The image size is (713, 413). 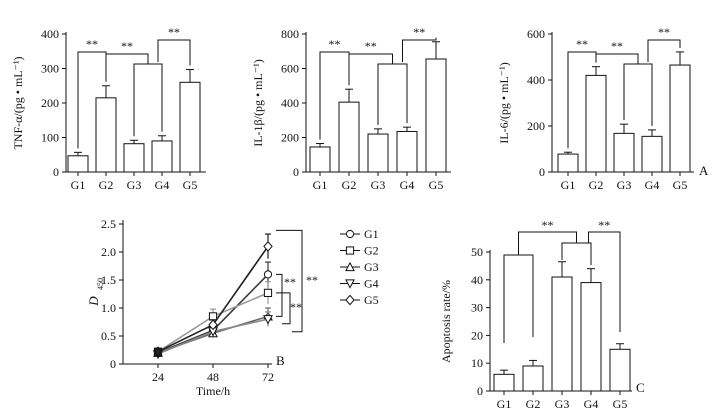 I want to click on il6-group-bracket, so click(x=638, y=94).